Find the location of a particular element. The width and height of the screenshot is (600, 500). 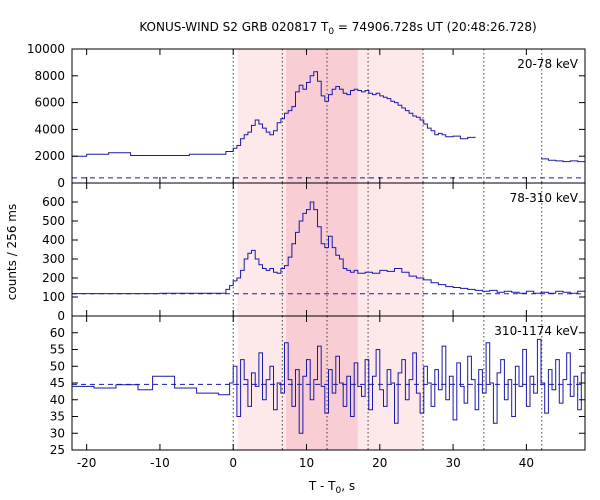

x-tick-label: 40 is located at coordinates (526, 463).